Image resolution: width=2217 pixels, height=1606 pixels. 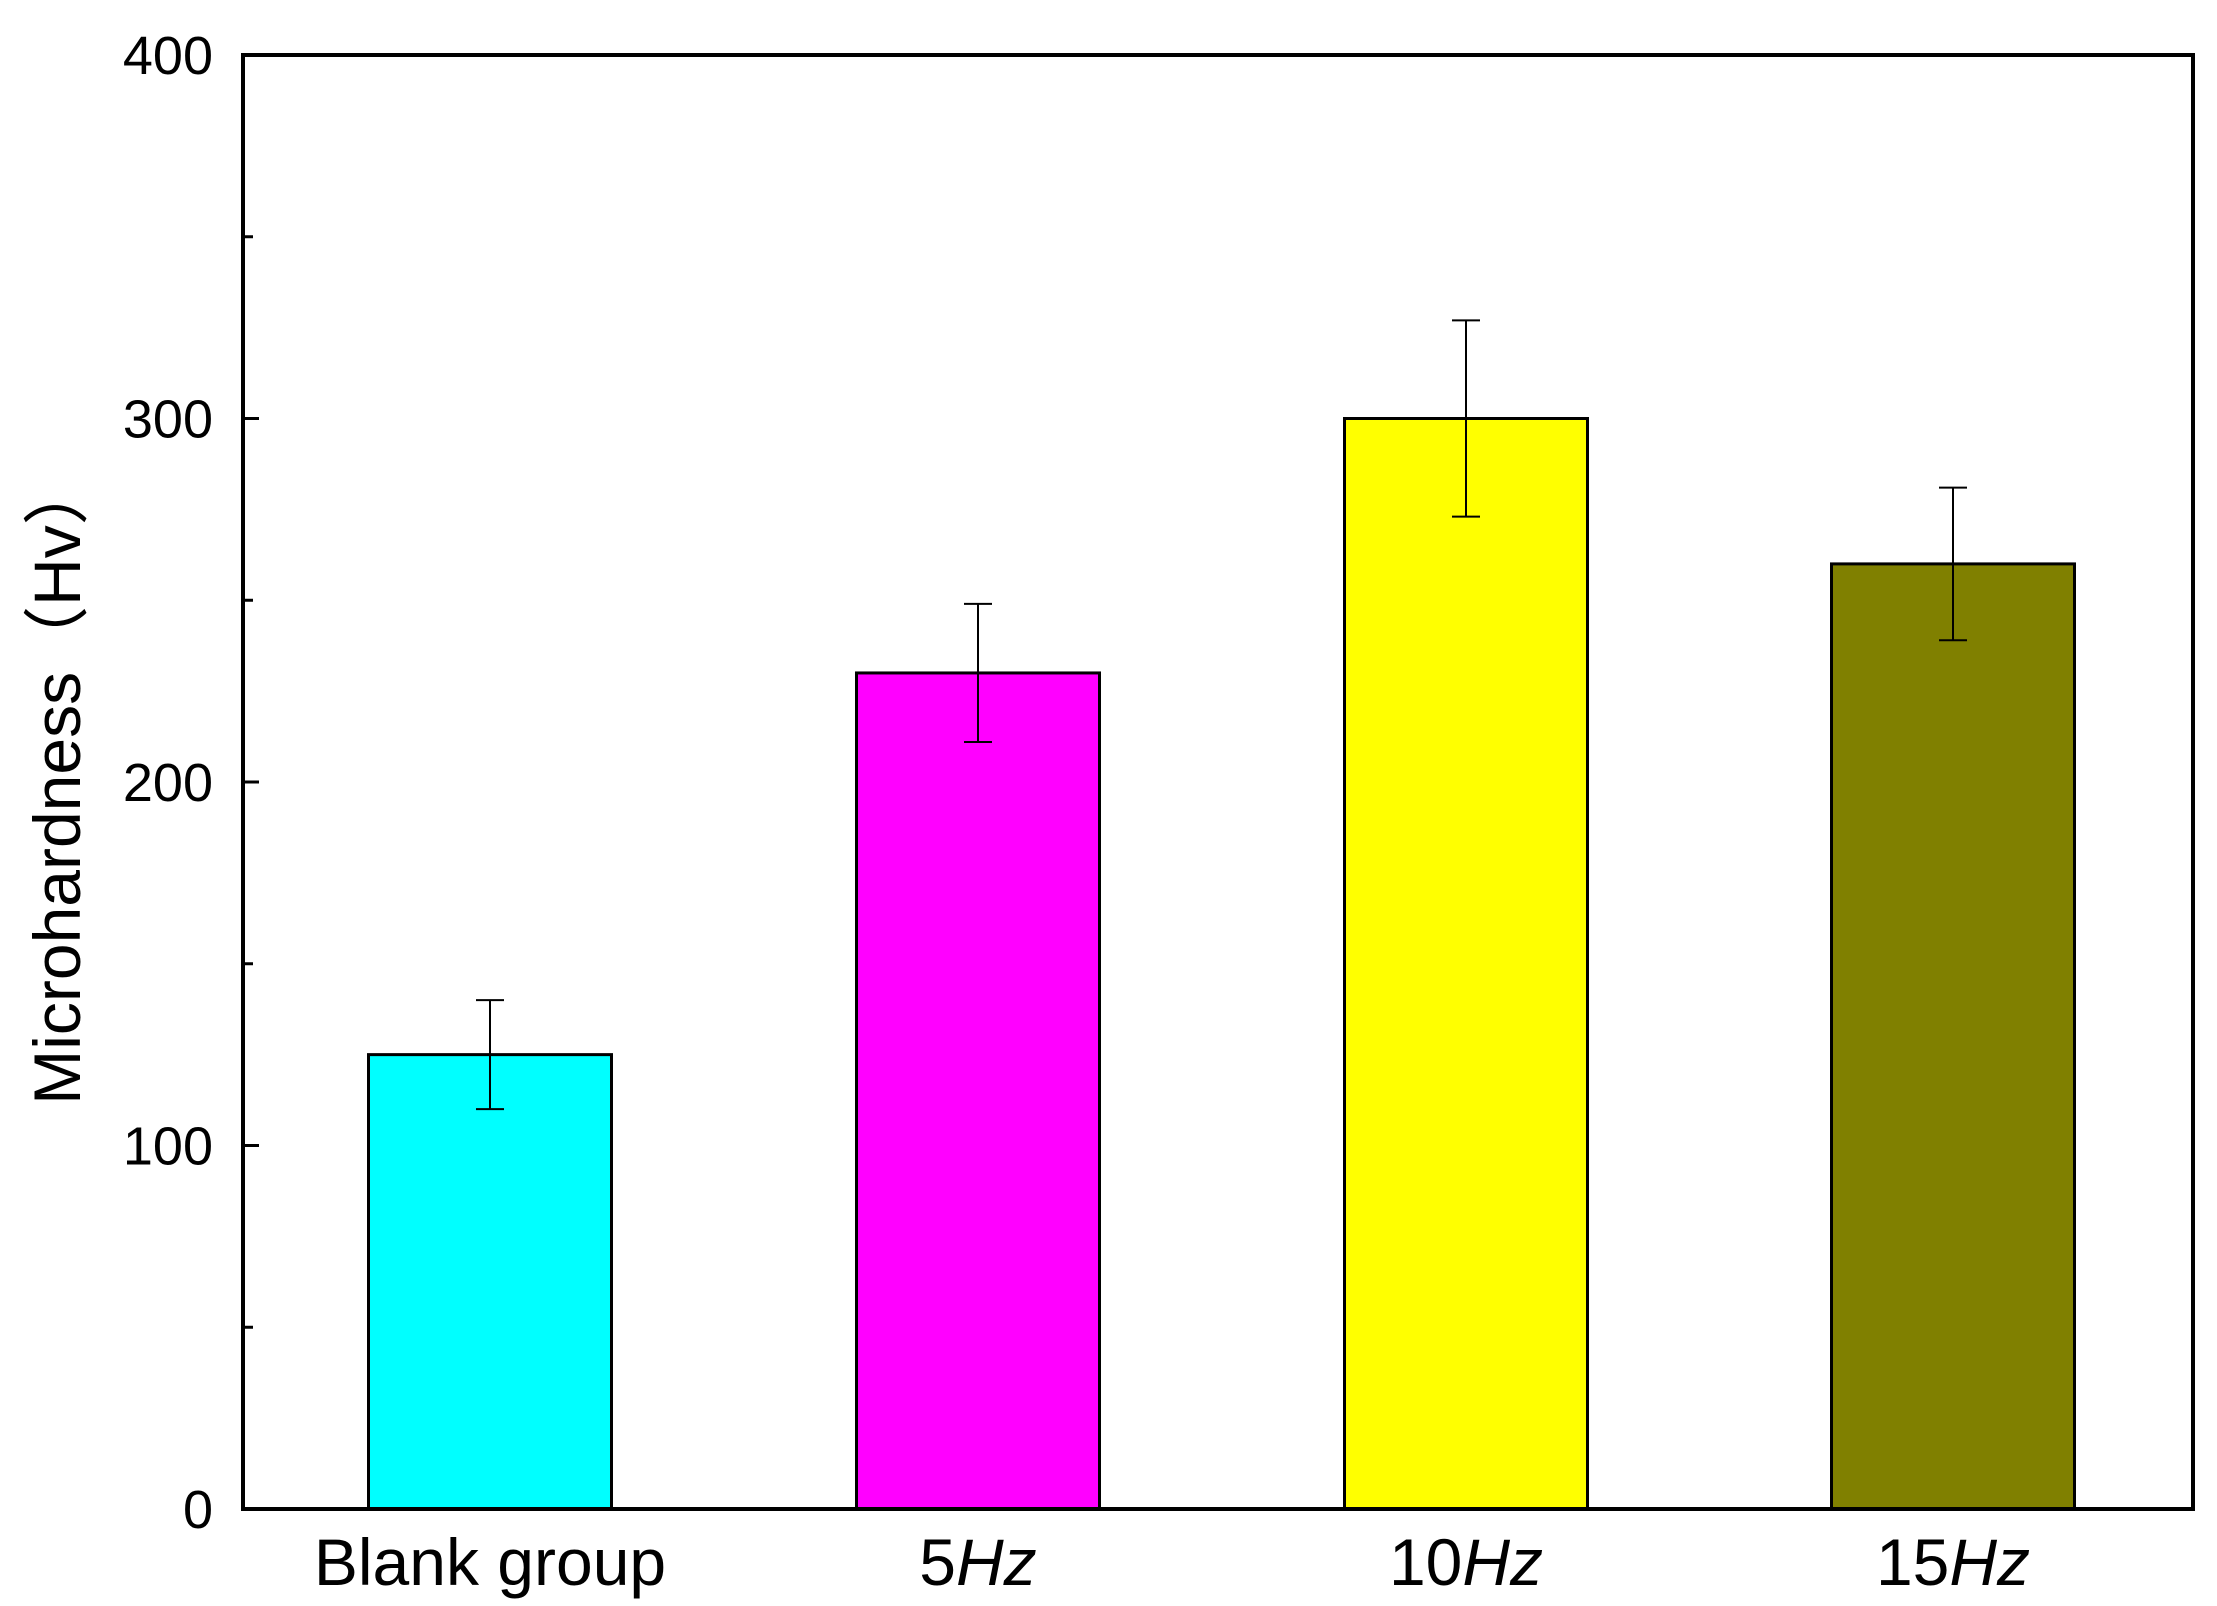 I want to click on y-tick-label: 100, so click(x=168, y=1147).